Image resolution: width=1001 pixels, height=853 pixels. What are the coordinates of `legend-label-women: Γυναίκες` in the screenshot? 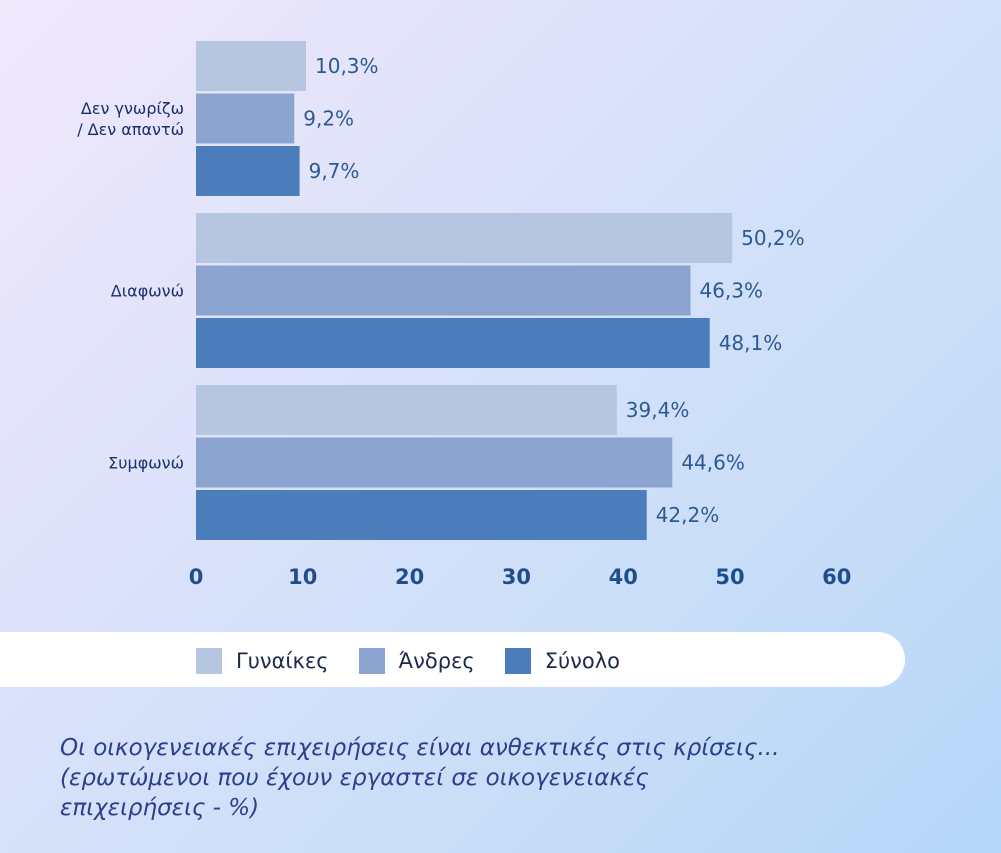 It's located at (282, 661).